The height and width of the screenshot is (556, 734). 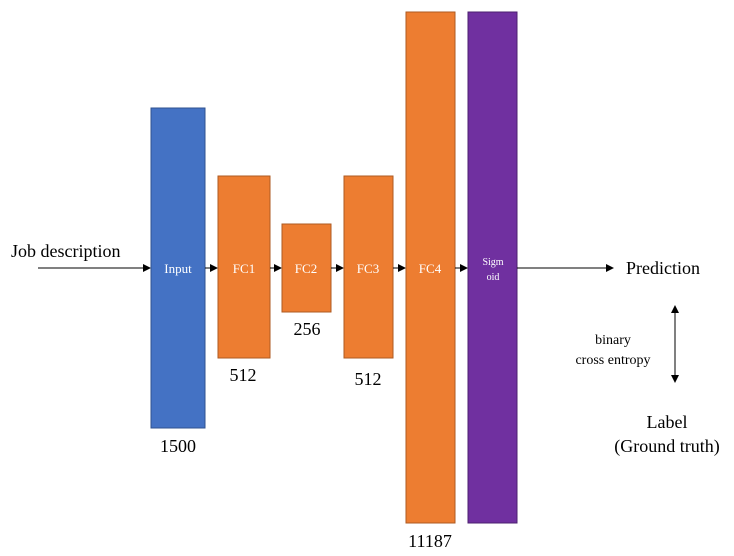 I want to click on fc2-layer-label: FC2, so click(x=306, y=268).